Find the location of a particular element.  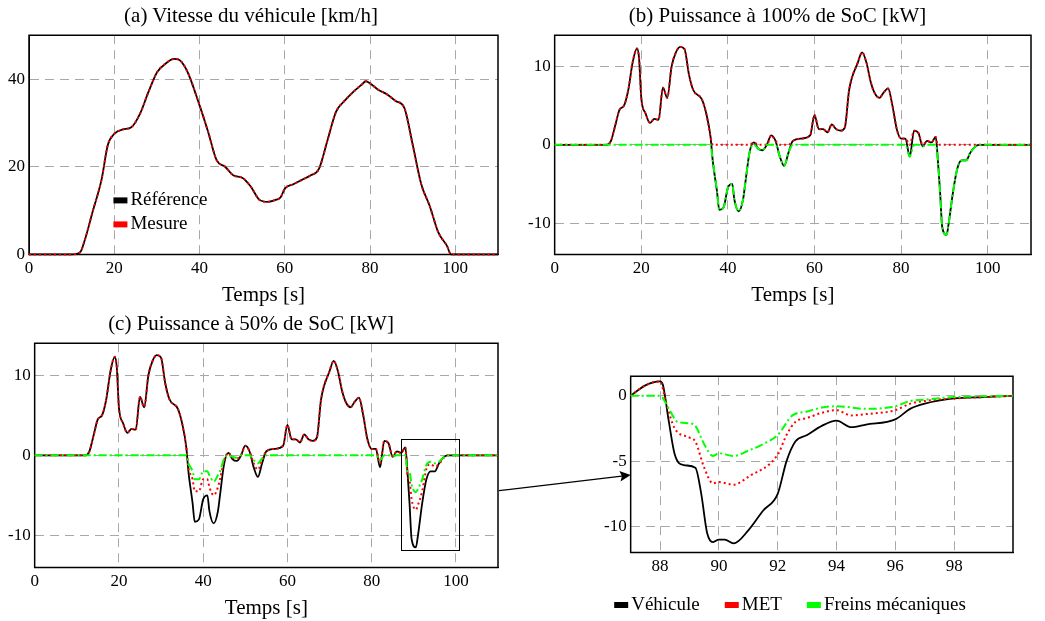

x-tick-label: 96 is located at coordinates (895, 566).